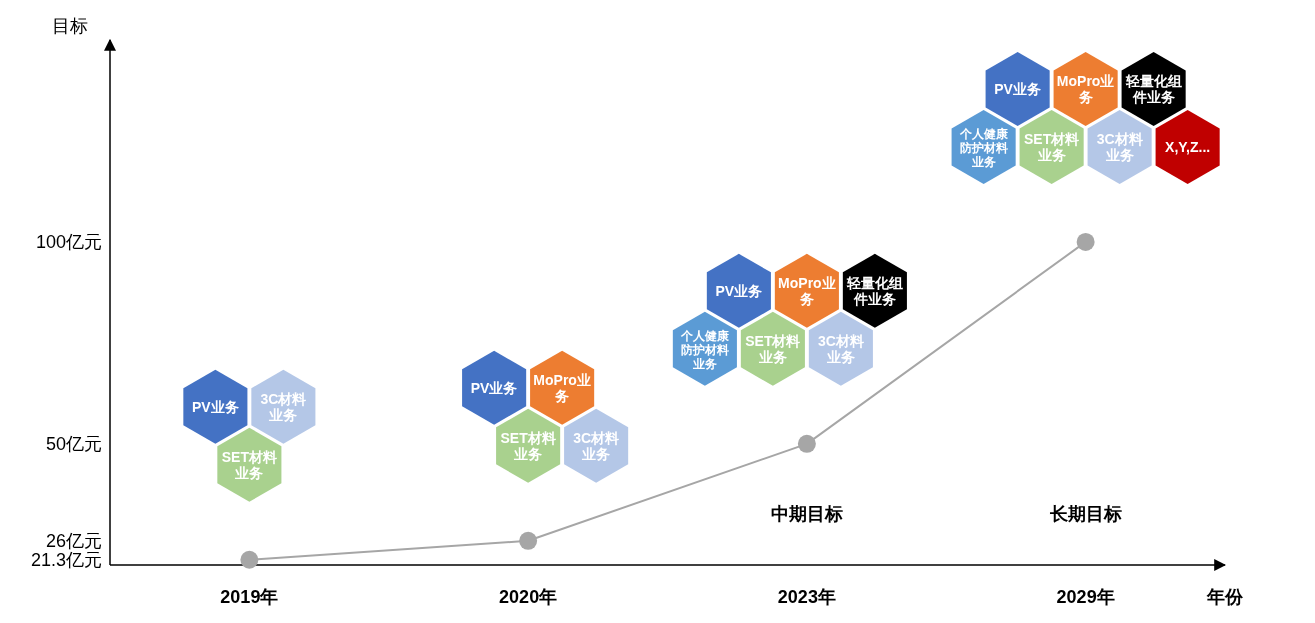 The height and width of the screenshot is (623, 1315). I want to click on y-tick-label: 50亿元, so click(73, 443).